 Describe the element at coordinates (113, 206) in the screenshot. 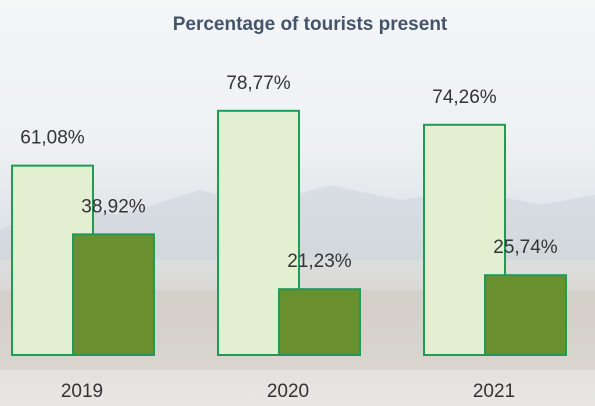

I see `value-label: 38,92%` at that location.